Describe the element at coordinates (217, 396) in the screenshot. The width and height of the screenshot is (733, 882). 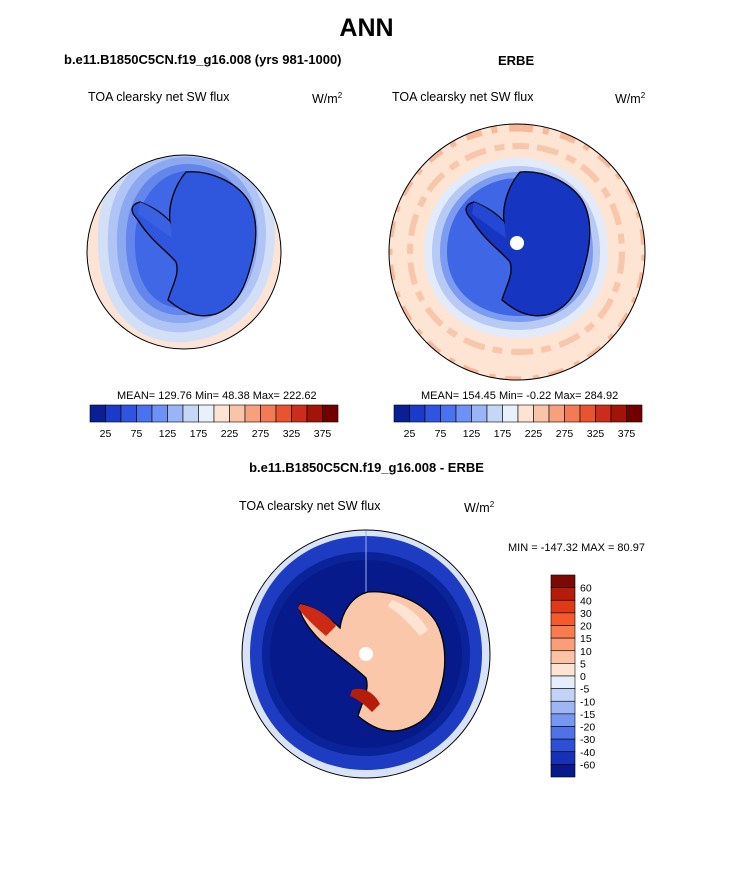
I see `model-stats: MEAN= 129.76 Min= 48.38 Max= 222.62` at that location.